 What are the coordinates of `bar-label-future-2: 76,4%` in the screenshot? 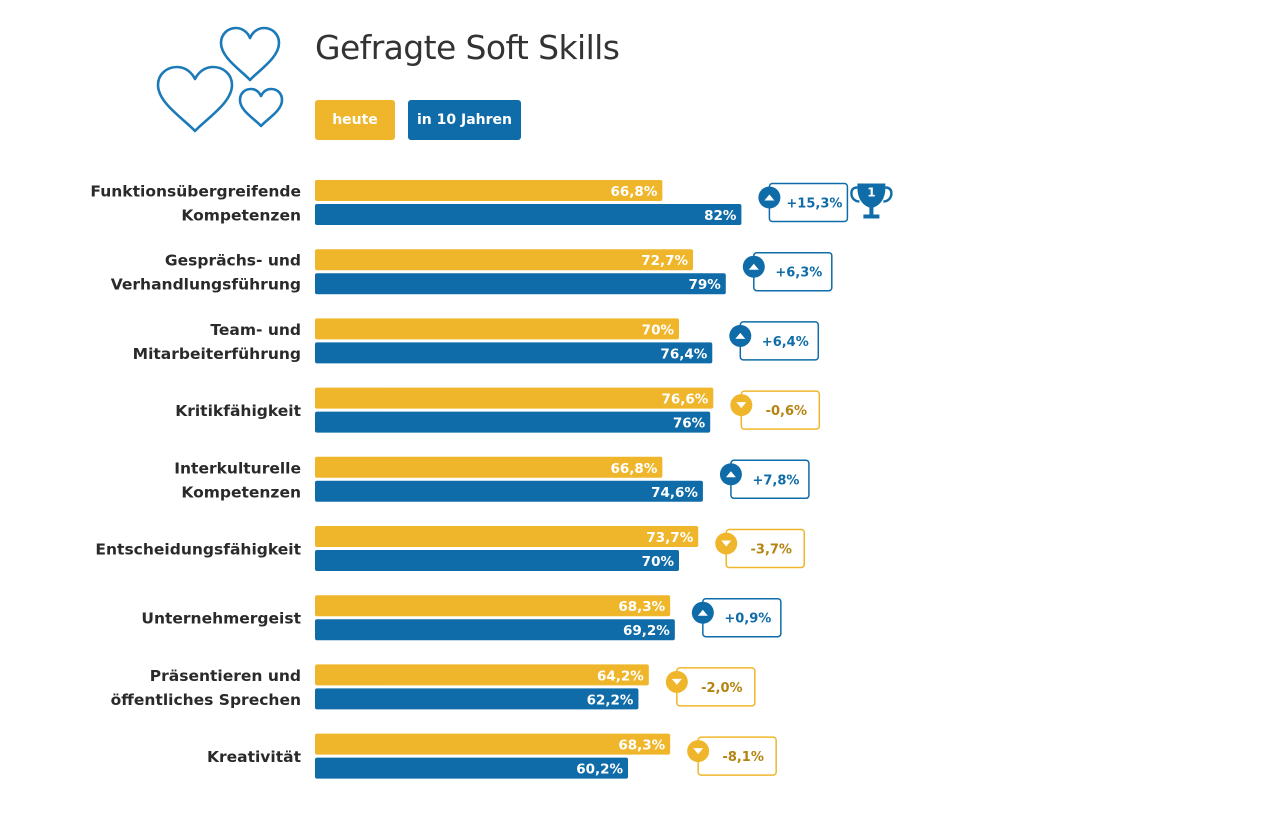 It's located at (683, 354).